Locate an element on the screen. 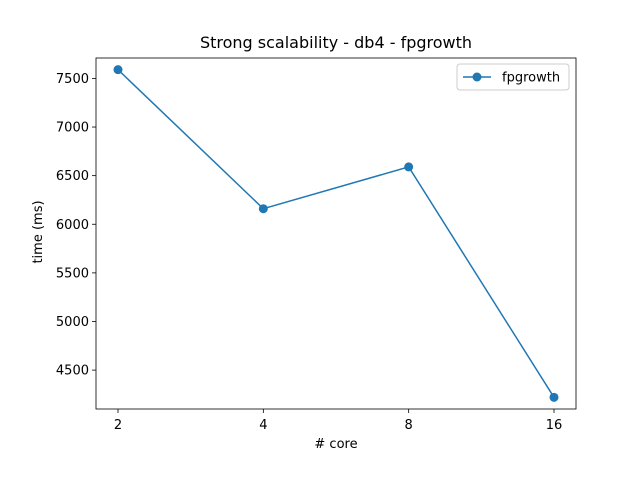 The image size is (640, 485). x-tick-label: 16 is located at coordinates (554, 425).